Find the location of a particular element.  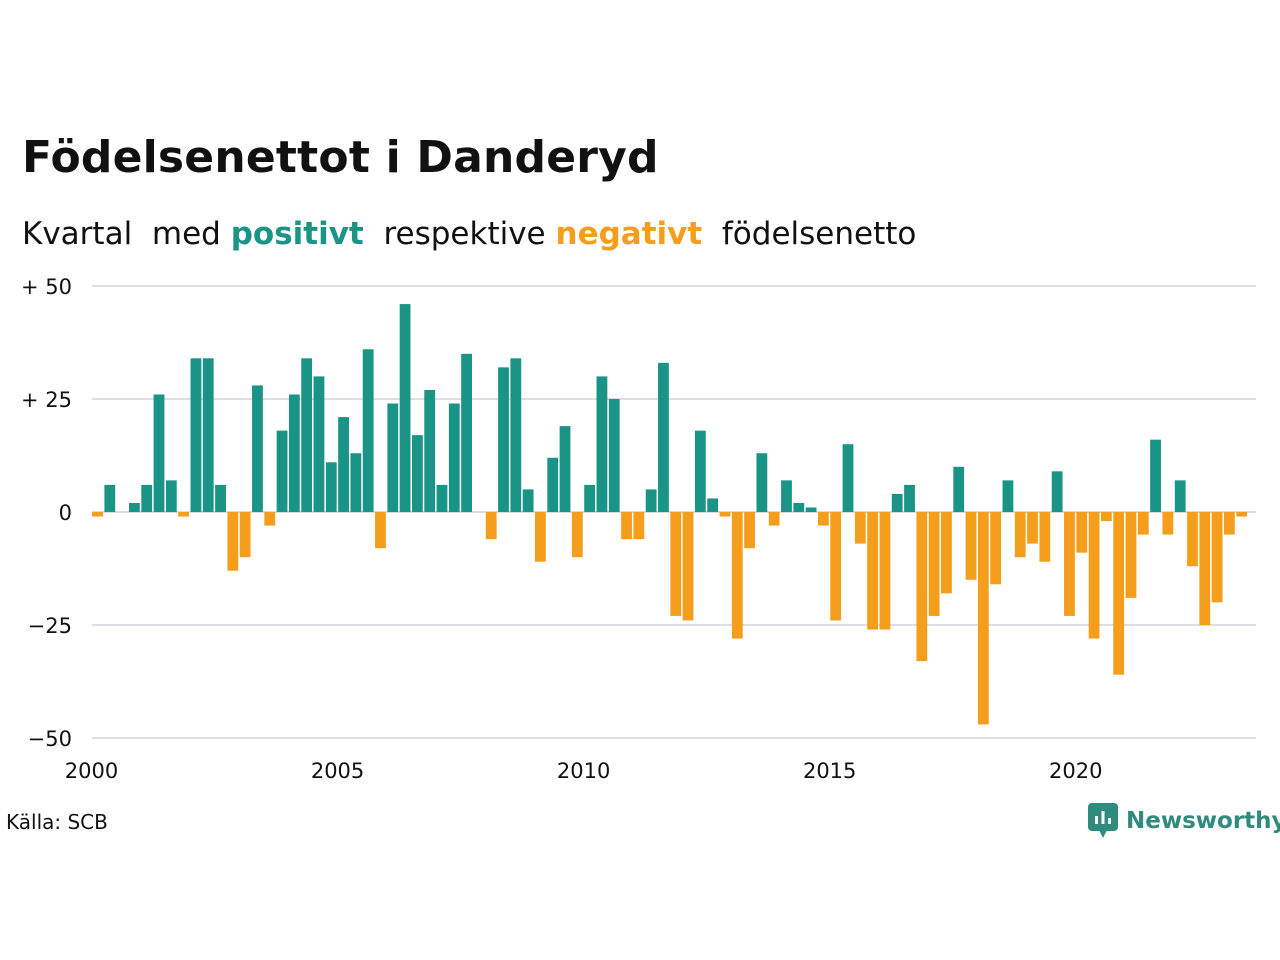

subtitle-positive-label: positivt is located at coordinates (297, 234).